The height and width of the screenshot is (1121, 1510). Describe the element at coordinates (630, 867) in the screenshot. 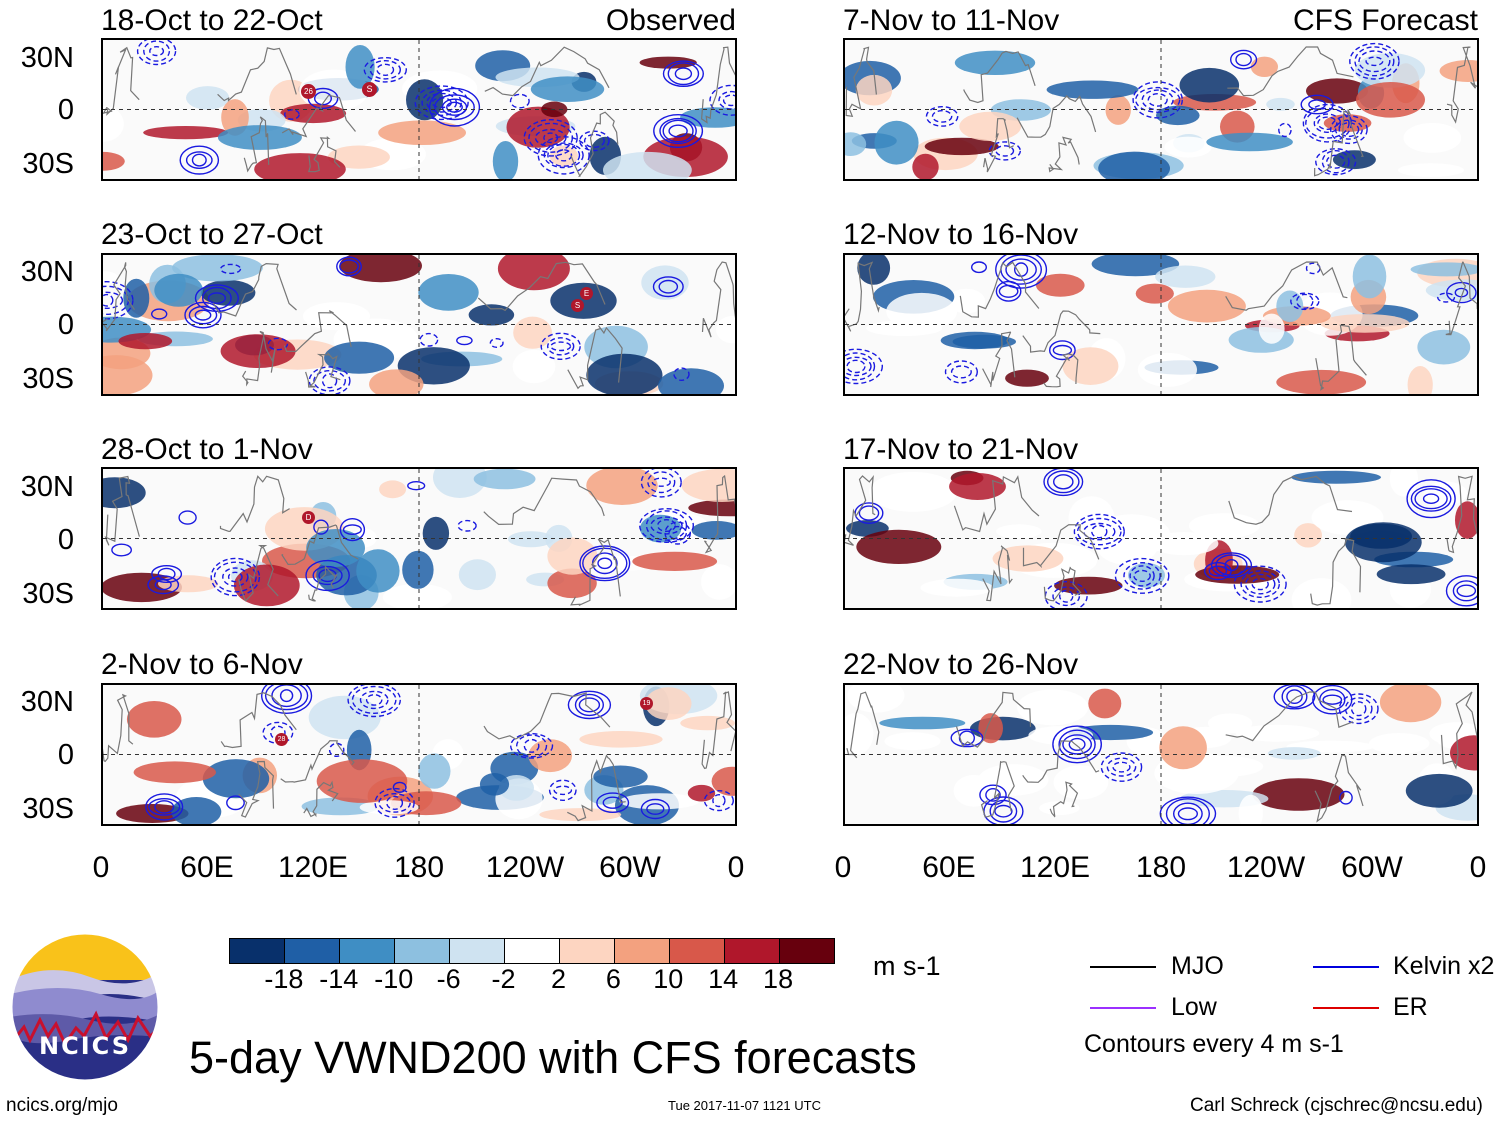

I see `lon-label: 60W` at that location.